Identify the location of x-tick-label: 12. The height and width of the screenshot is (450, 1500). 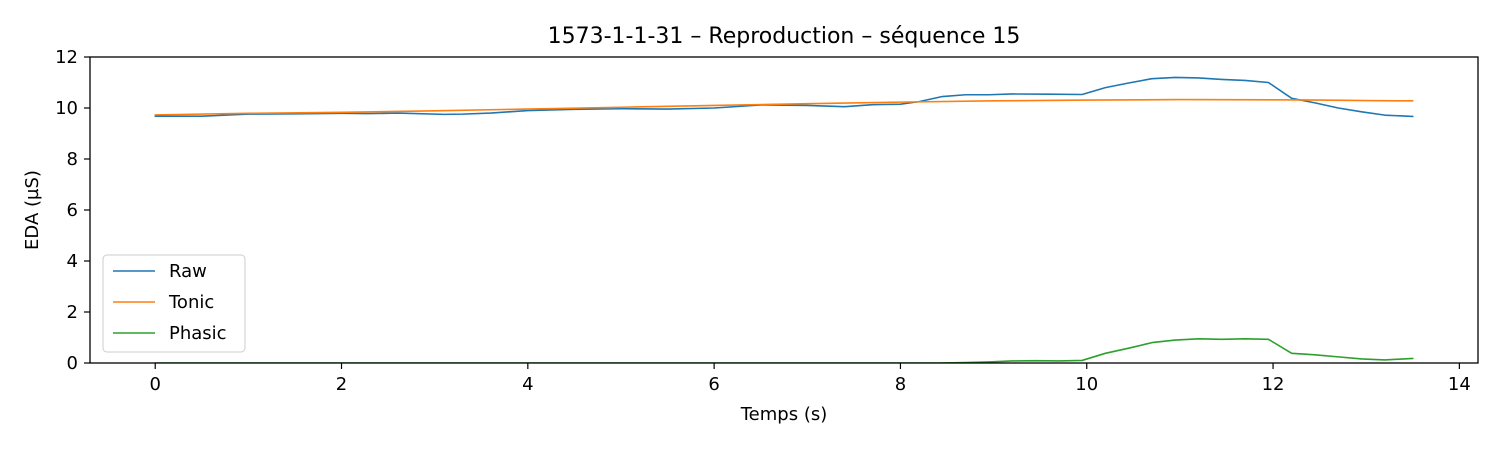
(1273, 384).